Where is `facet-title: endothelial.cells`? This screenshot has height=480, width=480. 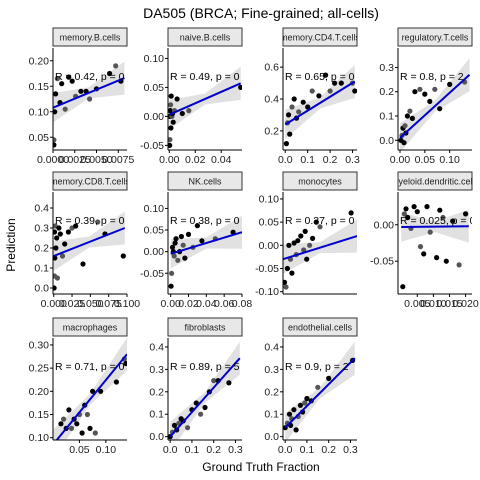
facet-title: endothelial.cells is located at coordinates (320, 328).